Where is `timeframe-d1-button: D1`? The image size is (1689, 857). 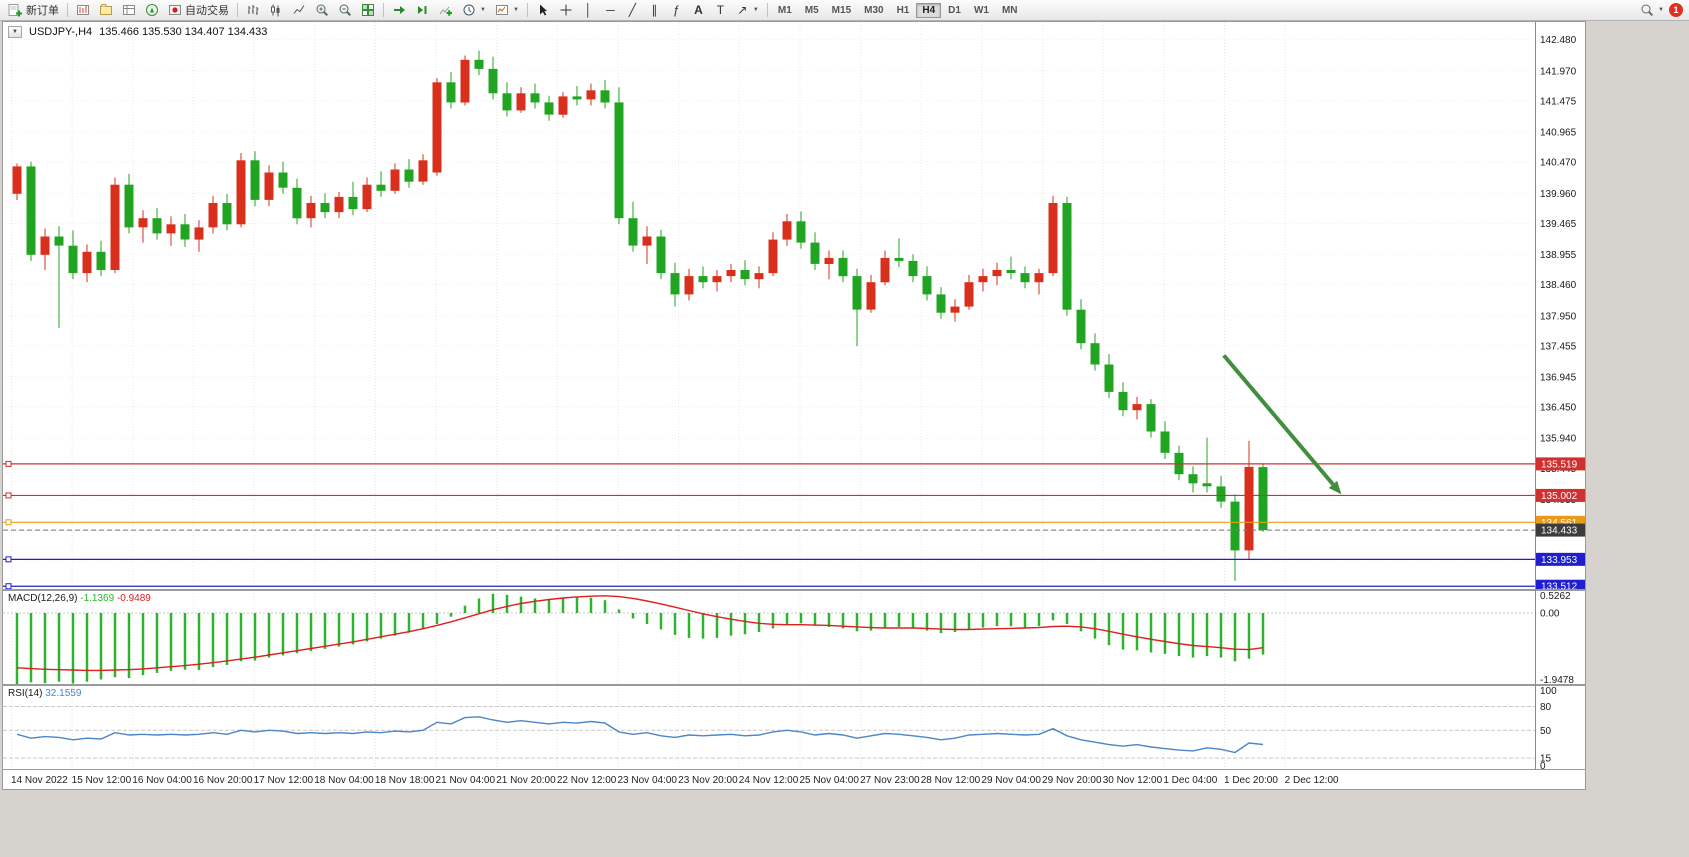 timeframe-d1-button: D1 is located at coordinates (954, 10).